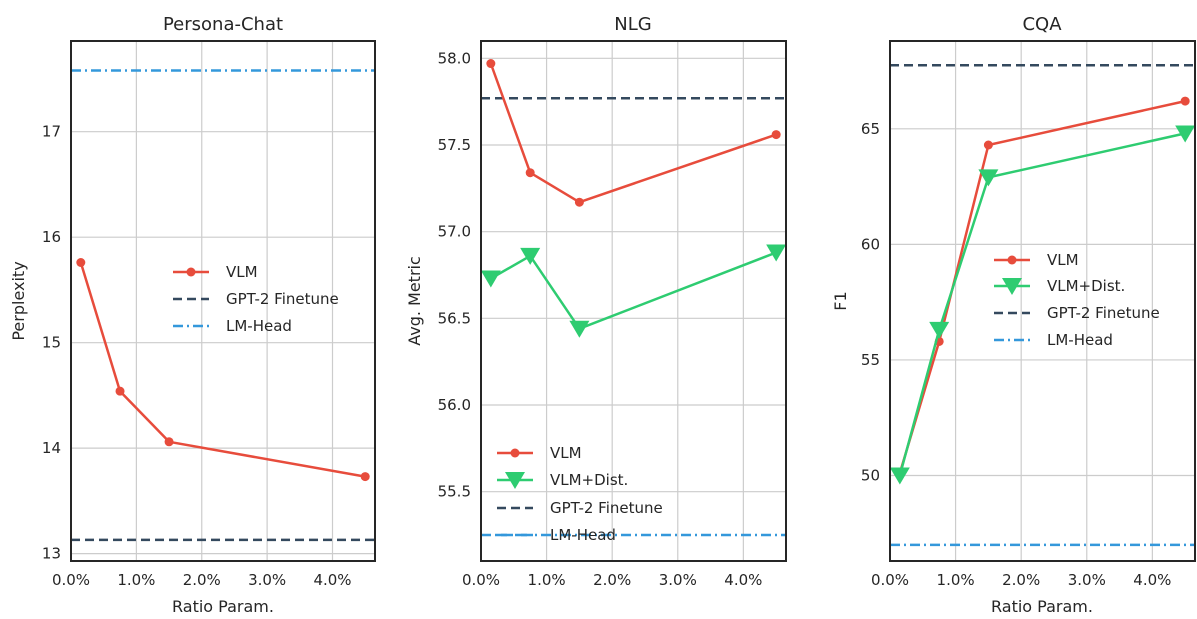 The image size is (1197, 619). I want to click on y-tick-label: 15, so click(51, 343).